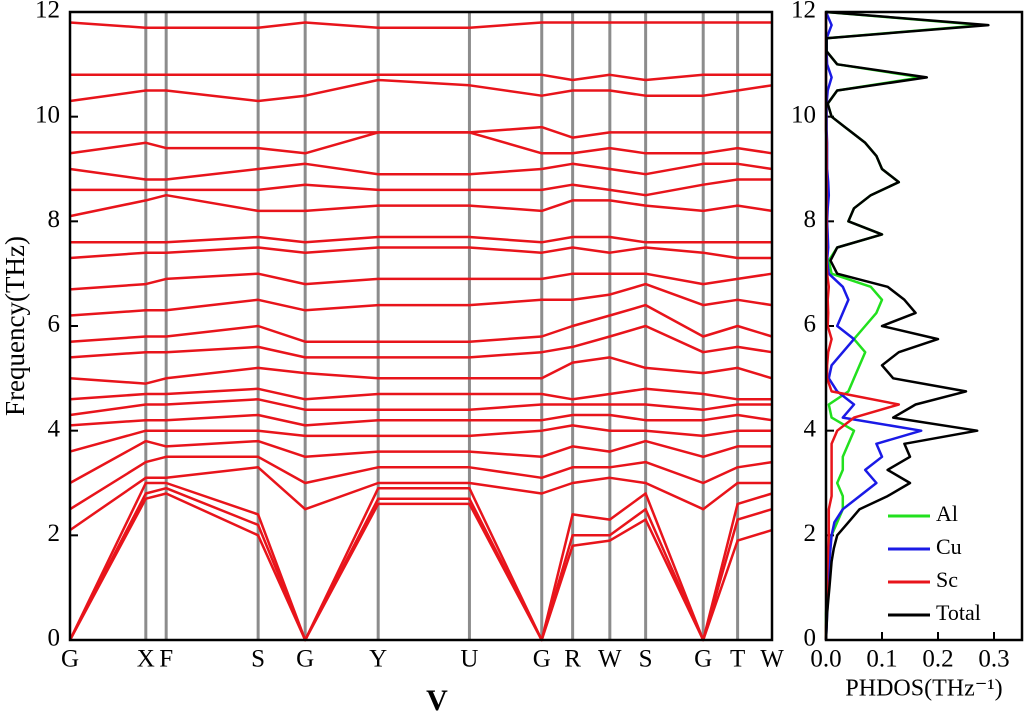 This screenshot has width=1025, height=719. What do you see at coordinates (993, 659) in the screenshot?
I see `x-tick-label: 0.3` at bounding box center [993, 659].